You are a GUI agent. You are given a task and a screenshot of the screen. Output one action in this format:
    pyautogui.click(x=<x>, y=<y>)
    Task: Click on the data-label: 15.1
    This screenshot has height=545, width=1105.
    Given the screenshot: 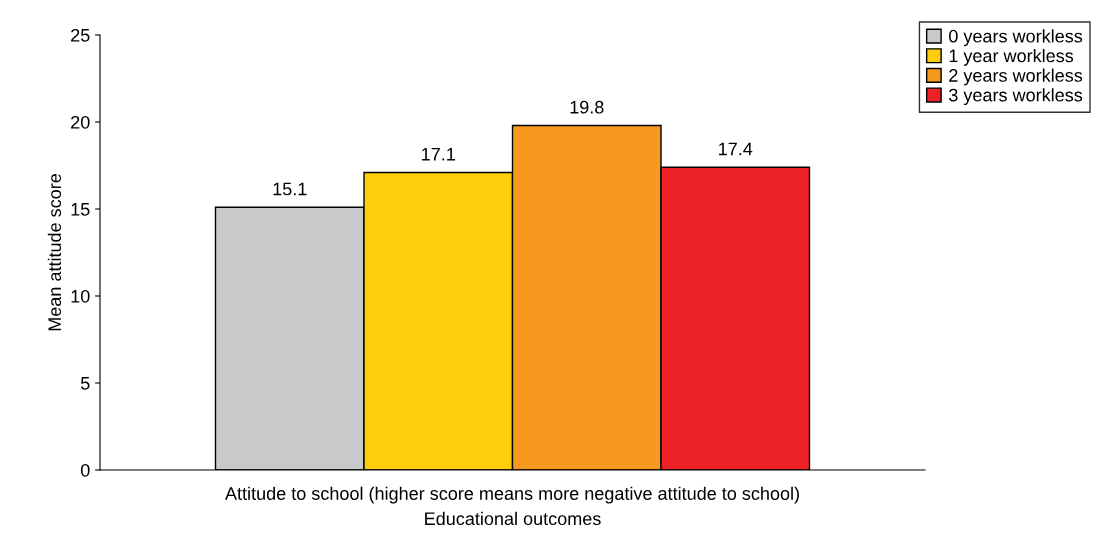 What is the action you would take?
    pyautogui.click(x=290, y=189)
    